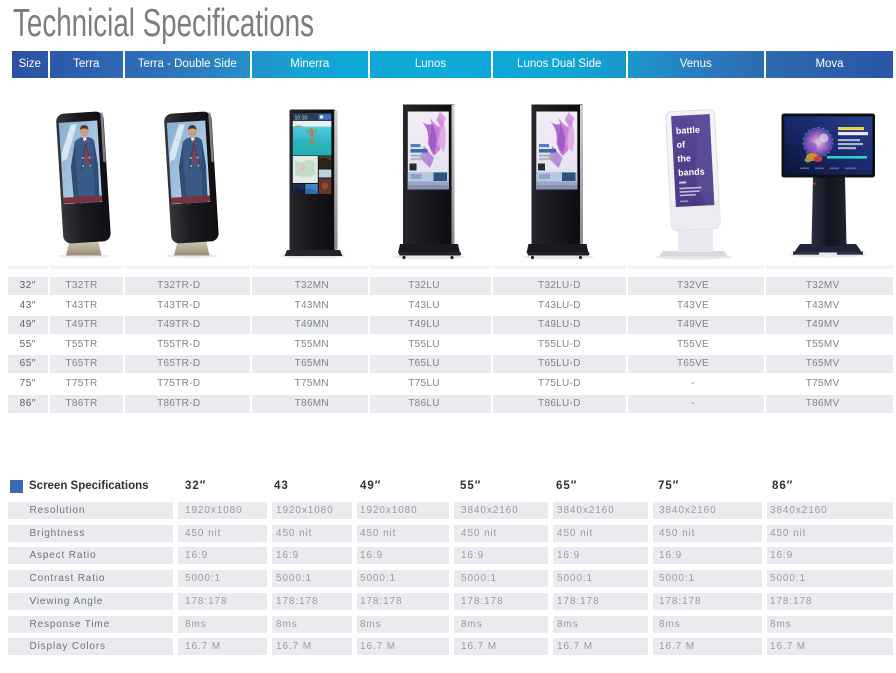  Describe the element at coordinates (684, 158) in the screenshot. I see `svg-text: the` at that location.